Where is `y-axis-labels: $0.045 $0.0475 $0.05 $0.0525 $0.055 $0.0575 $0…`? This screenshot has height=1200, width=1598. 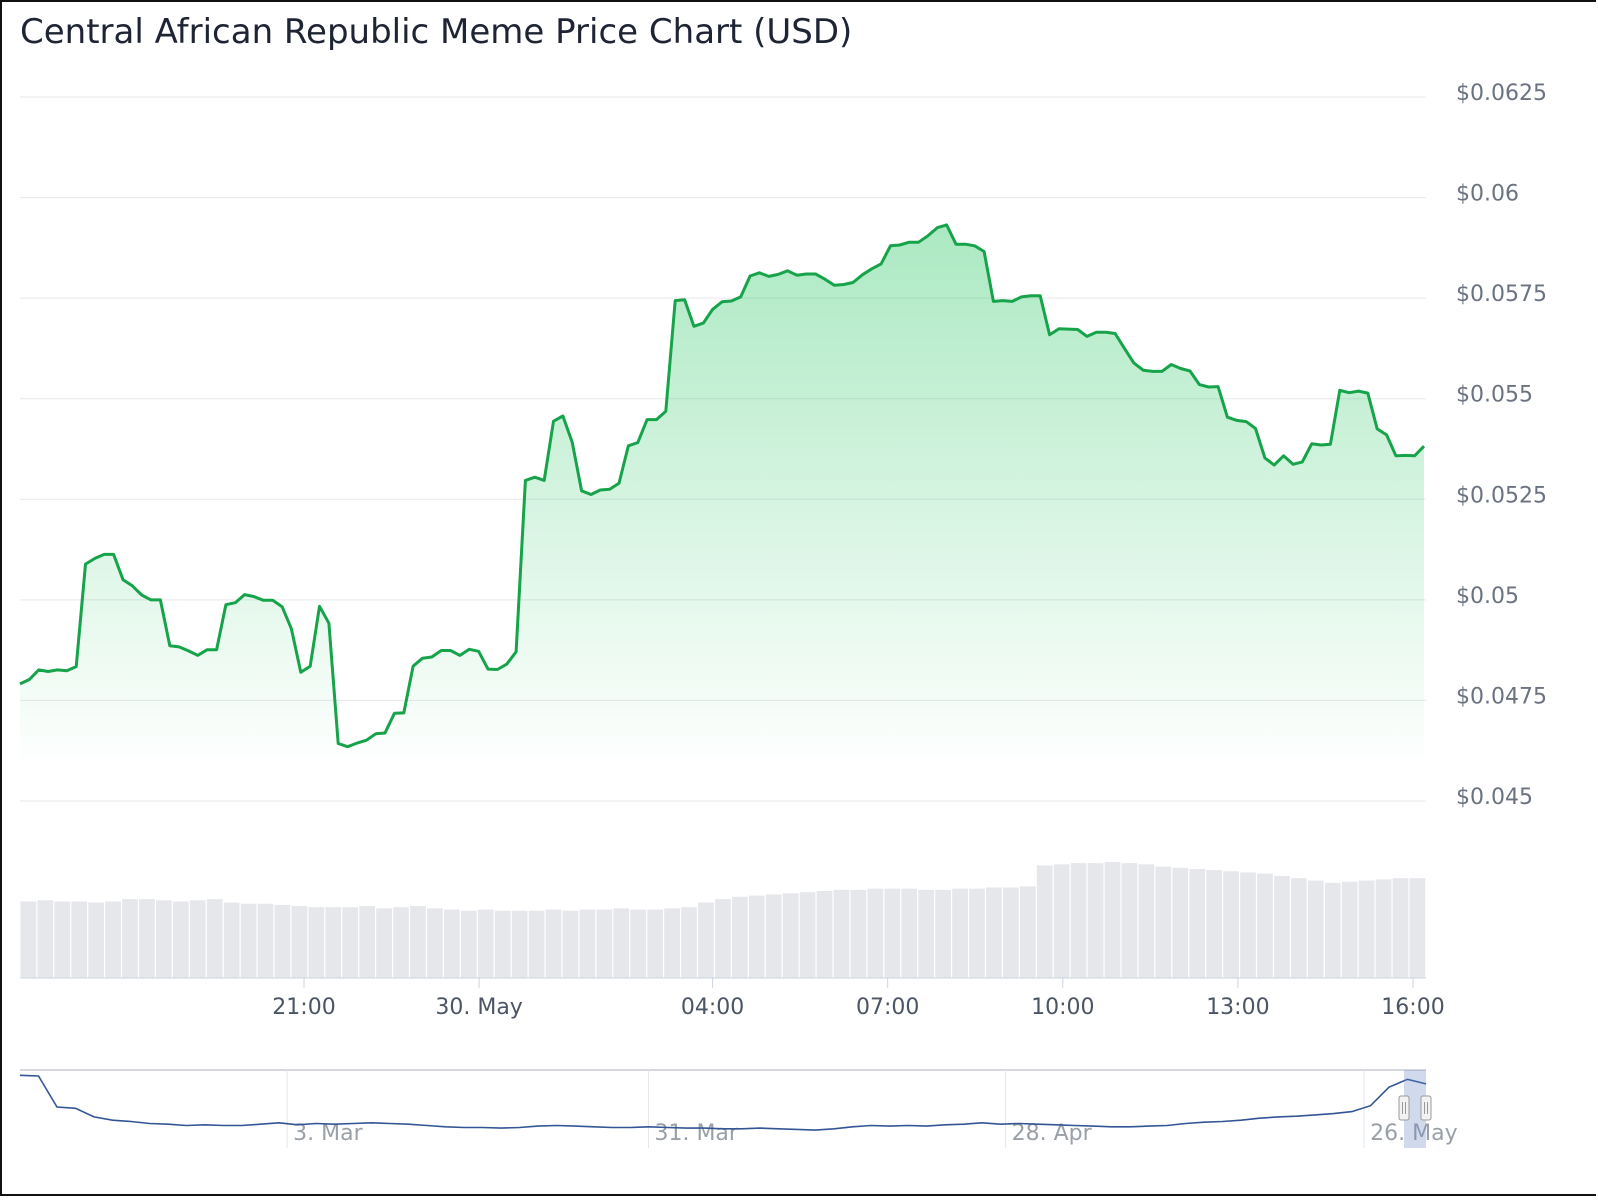
y-axis-labels: $0.045 $0.0475 $0.05 $0.0525 $0.055 $0.0575 $0… is located at coordinates (1501, 445).